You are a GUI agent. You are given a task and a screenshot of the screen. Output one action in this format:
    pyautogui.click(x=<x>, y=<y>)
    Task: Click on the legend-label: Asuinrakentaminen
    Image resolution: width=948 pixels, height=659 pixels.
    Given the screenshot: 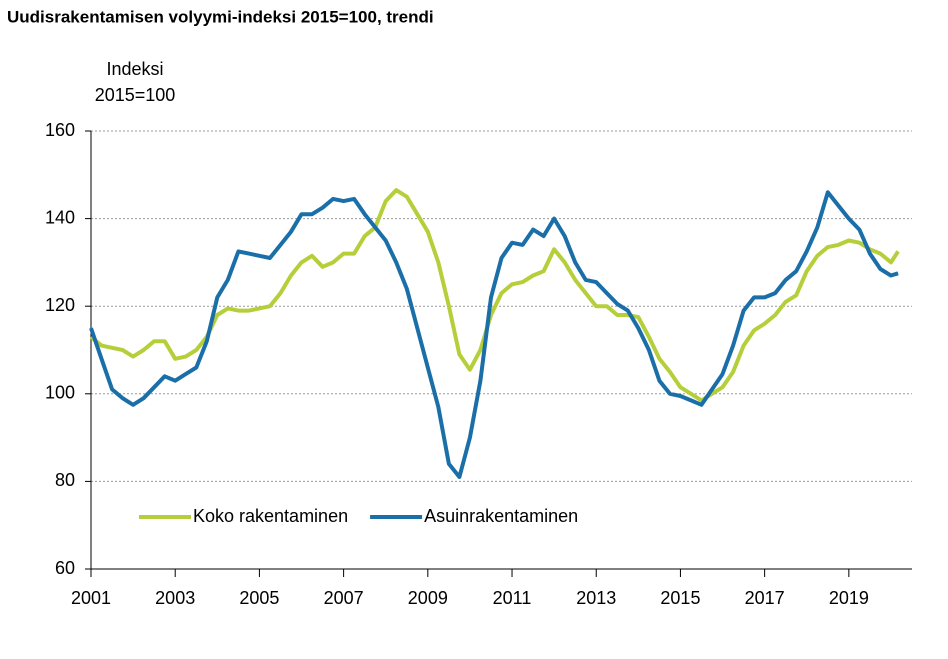 What is the action you would take?
    pyautogui.click(x=501, y=516)
    